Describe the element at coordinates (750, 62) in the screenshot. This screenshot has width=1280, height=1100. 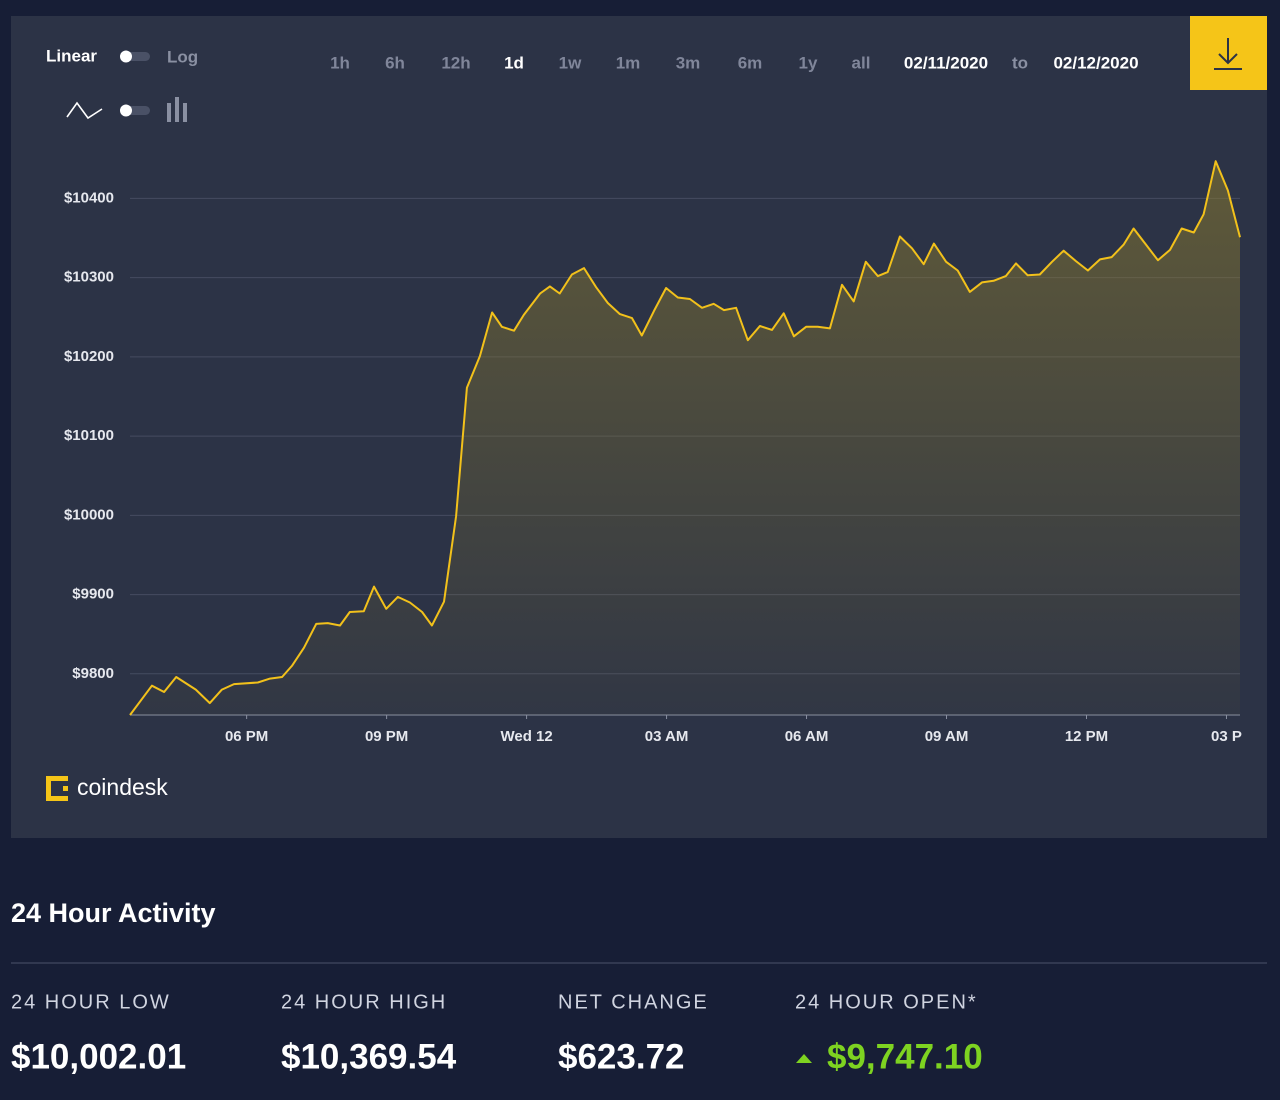
I see `range-button: 6m` at that location.